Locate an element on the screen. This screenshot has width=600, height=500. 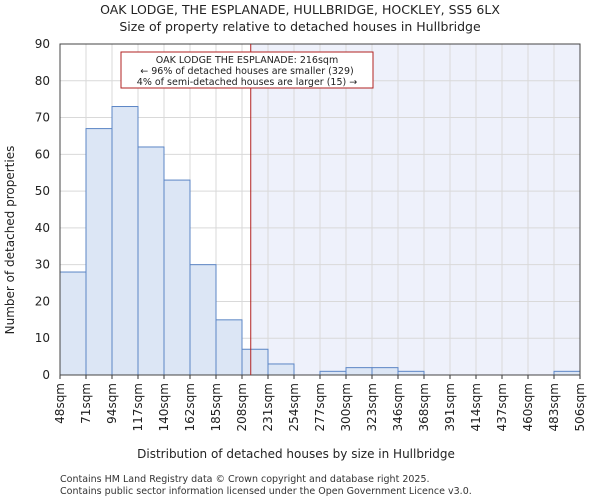
x-tick-label: 94sqm is located at coordinates (112, 403).